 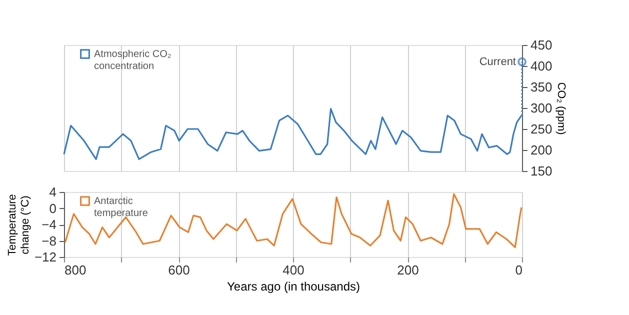 What do you see at coordinates (293, 270) in the screenshot?
I see `x-tick-label: 400` at bounding box center [293, 270].